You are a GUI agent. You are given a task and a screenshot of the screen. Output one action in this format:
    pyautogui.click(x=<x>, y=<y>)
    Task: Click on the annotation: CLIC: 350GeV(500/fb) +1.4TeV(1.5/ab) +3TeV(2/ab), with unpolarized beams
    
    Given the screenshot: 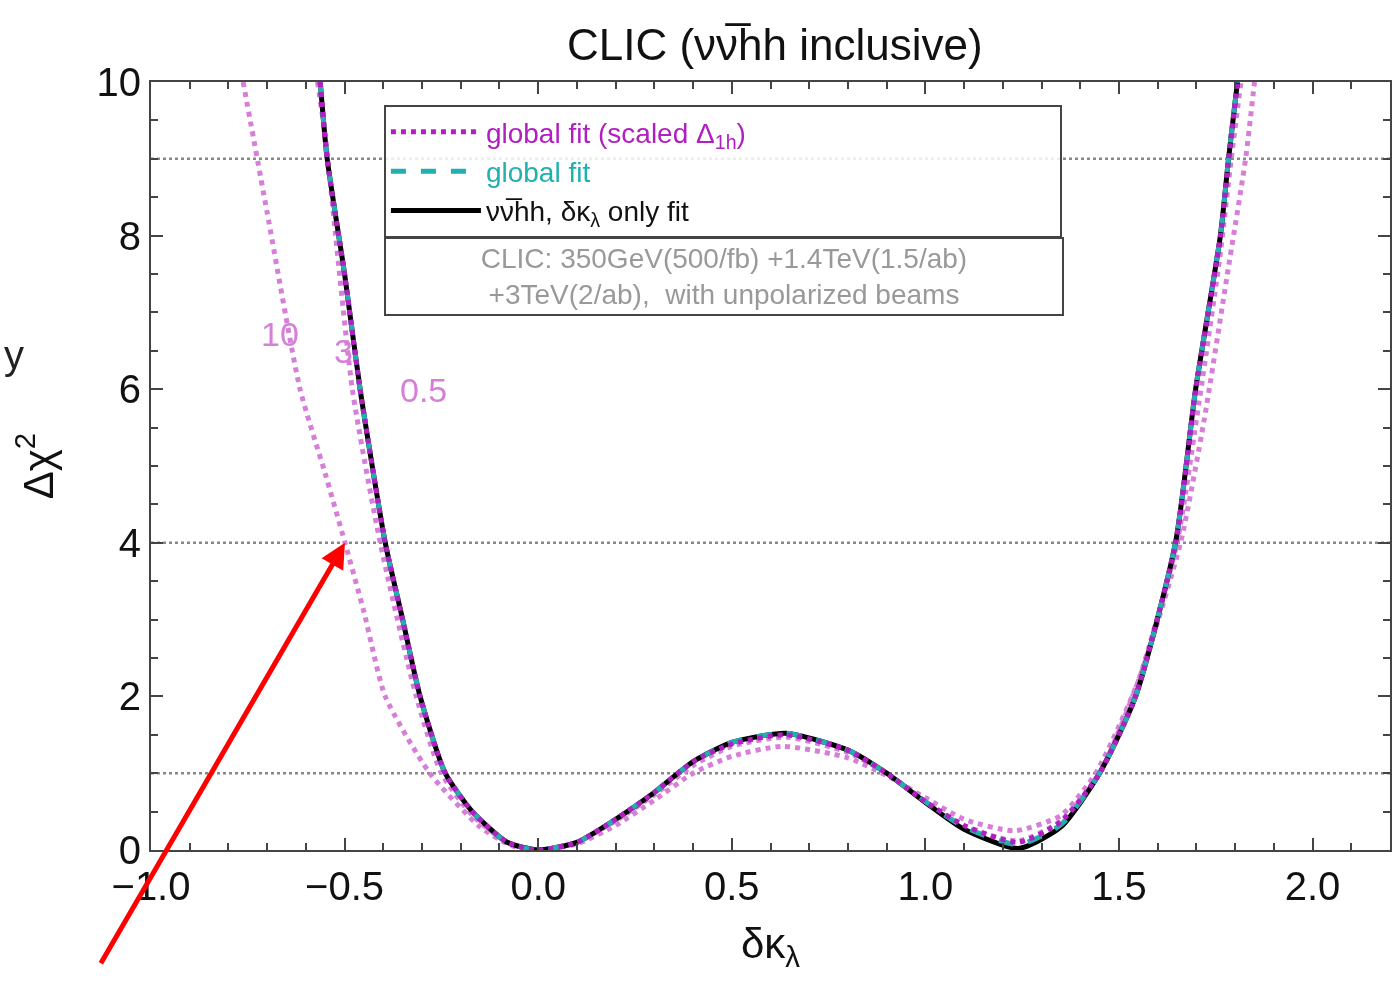 What is the action you would take?
    pyautogui.click(x=724, y=277)
    